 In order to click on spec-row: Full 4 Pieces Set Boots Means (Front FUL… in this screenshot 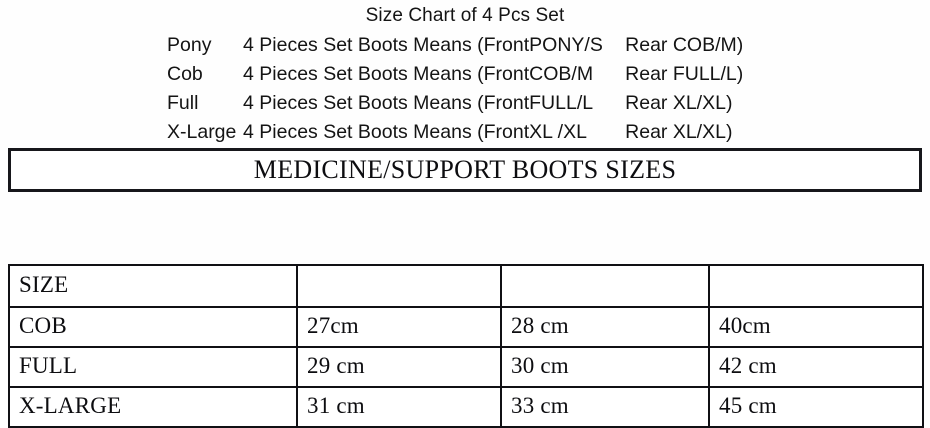, I will do `click(548, 103)`.